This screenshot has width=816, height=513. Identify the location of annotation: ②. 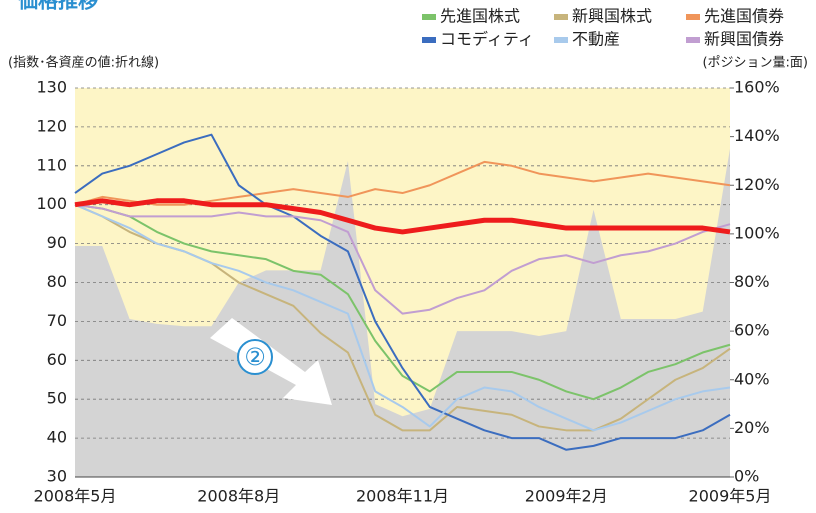
(255, 357).